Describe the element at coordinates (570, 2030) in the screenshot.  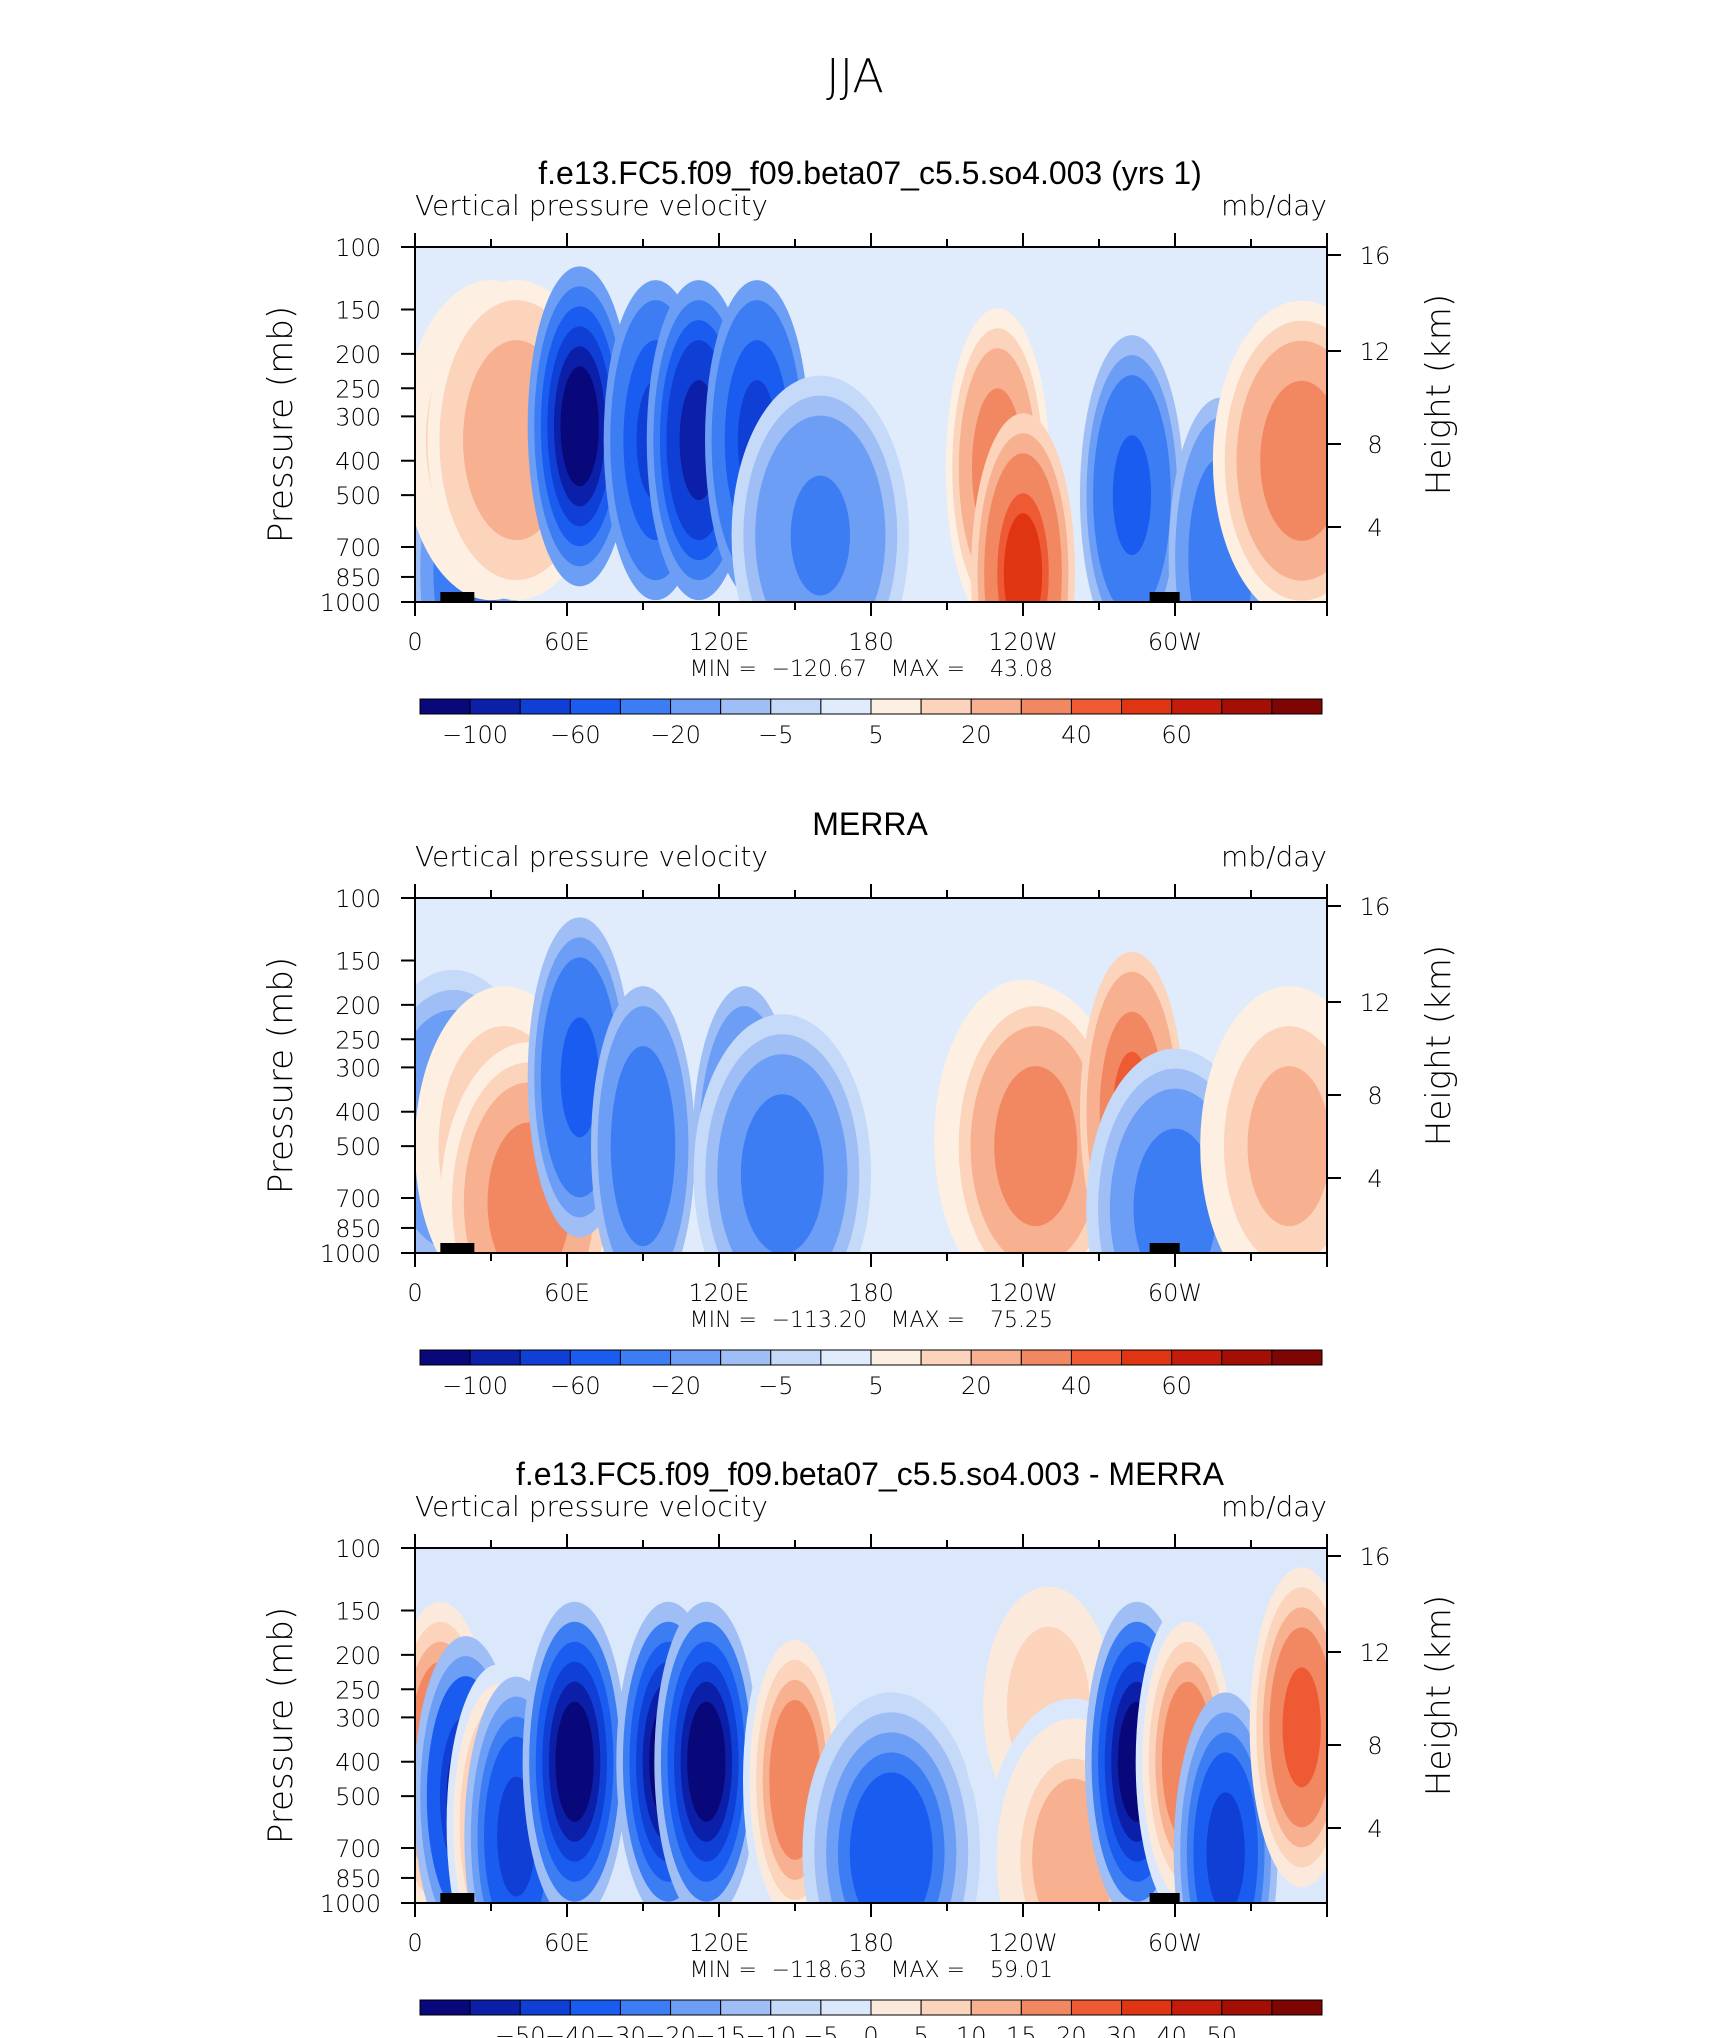
I see `colorbar-label: −40` at that location.